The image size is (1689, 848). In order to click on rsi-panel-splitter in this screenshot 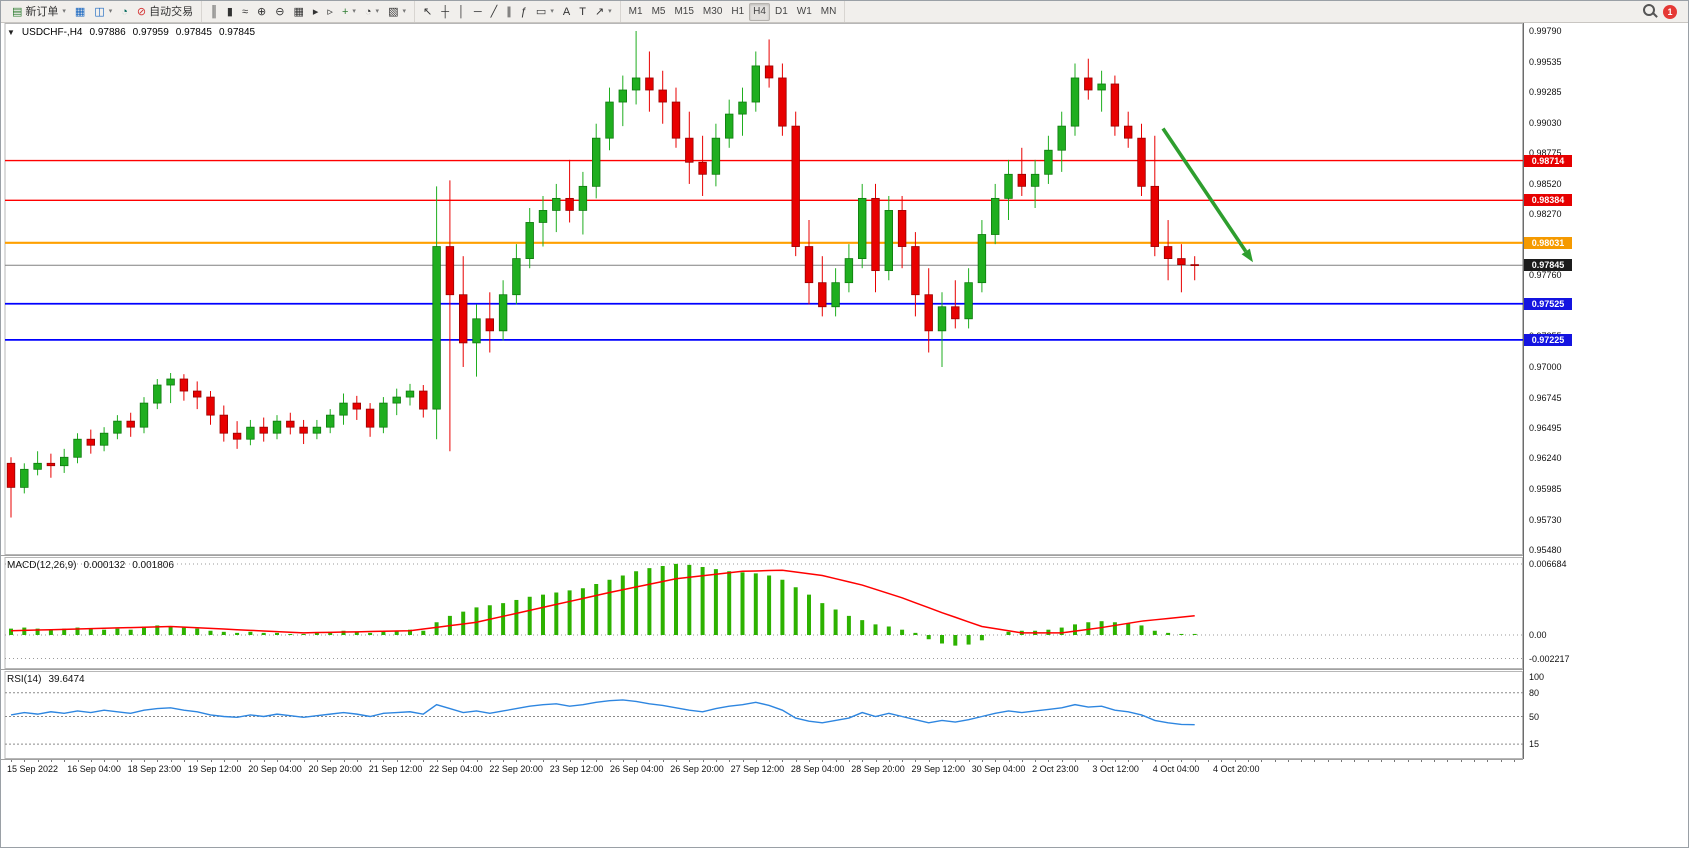, I will do `click(762, 669)`.